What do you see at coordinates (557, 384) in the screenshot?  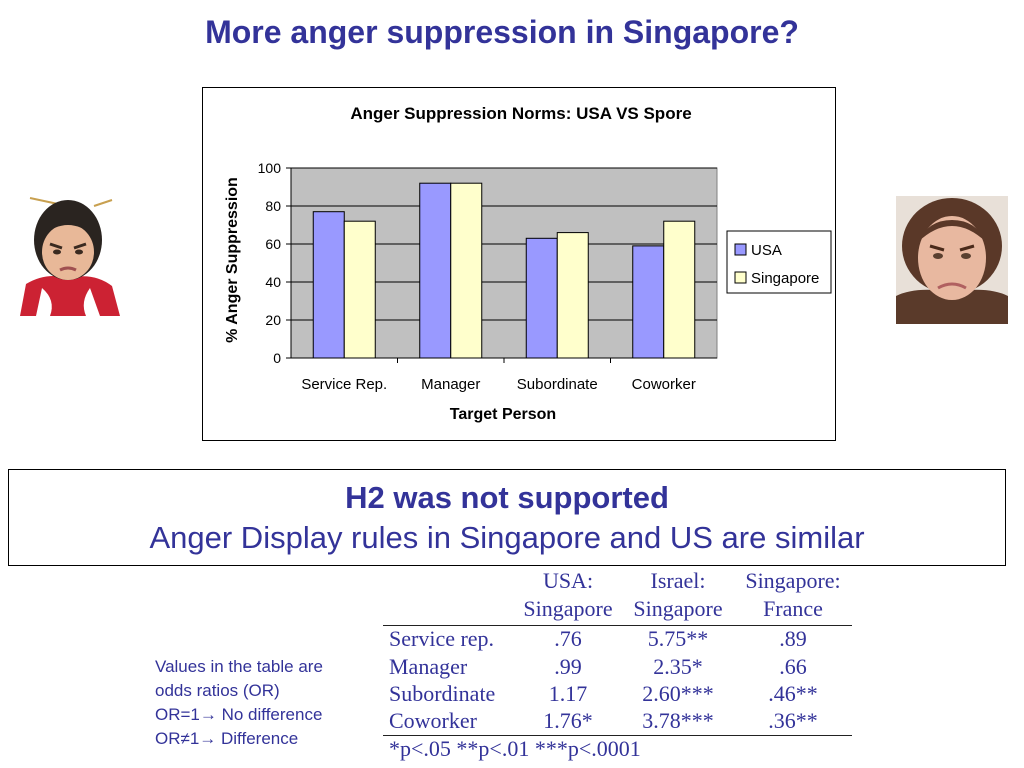 I see `x-tick-label: Subordinate` at bounding box center [557, 384].